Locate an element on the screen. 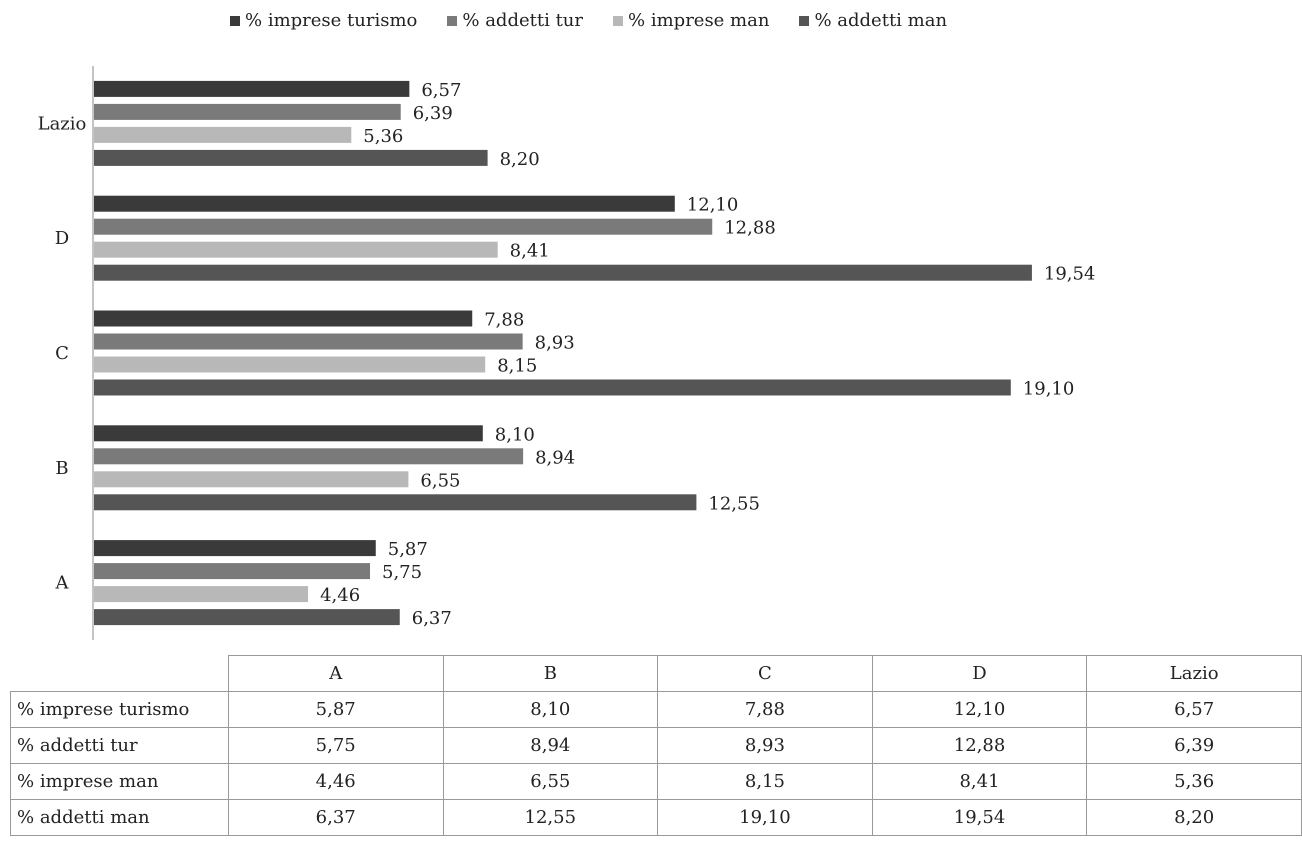  category-label: B is located at coordinates (61, 468).